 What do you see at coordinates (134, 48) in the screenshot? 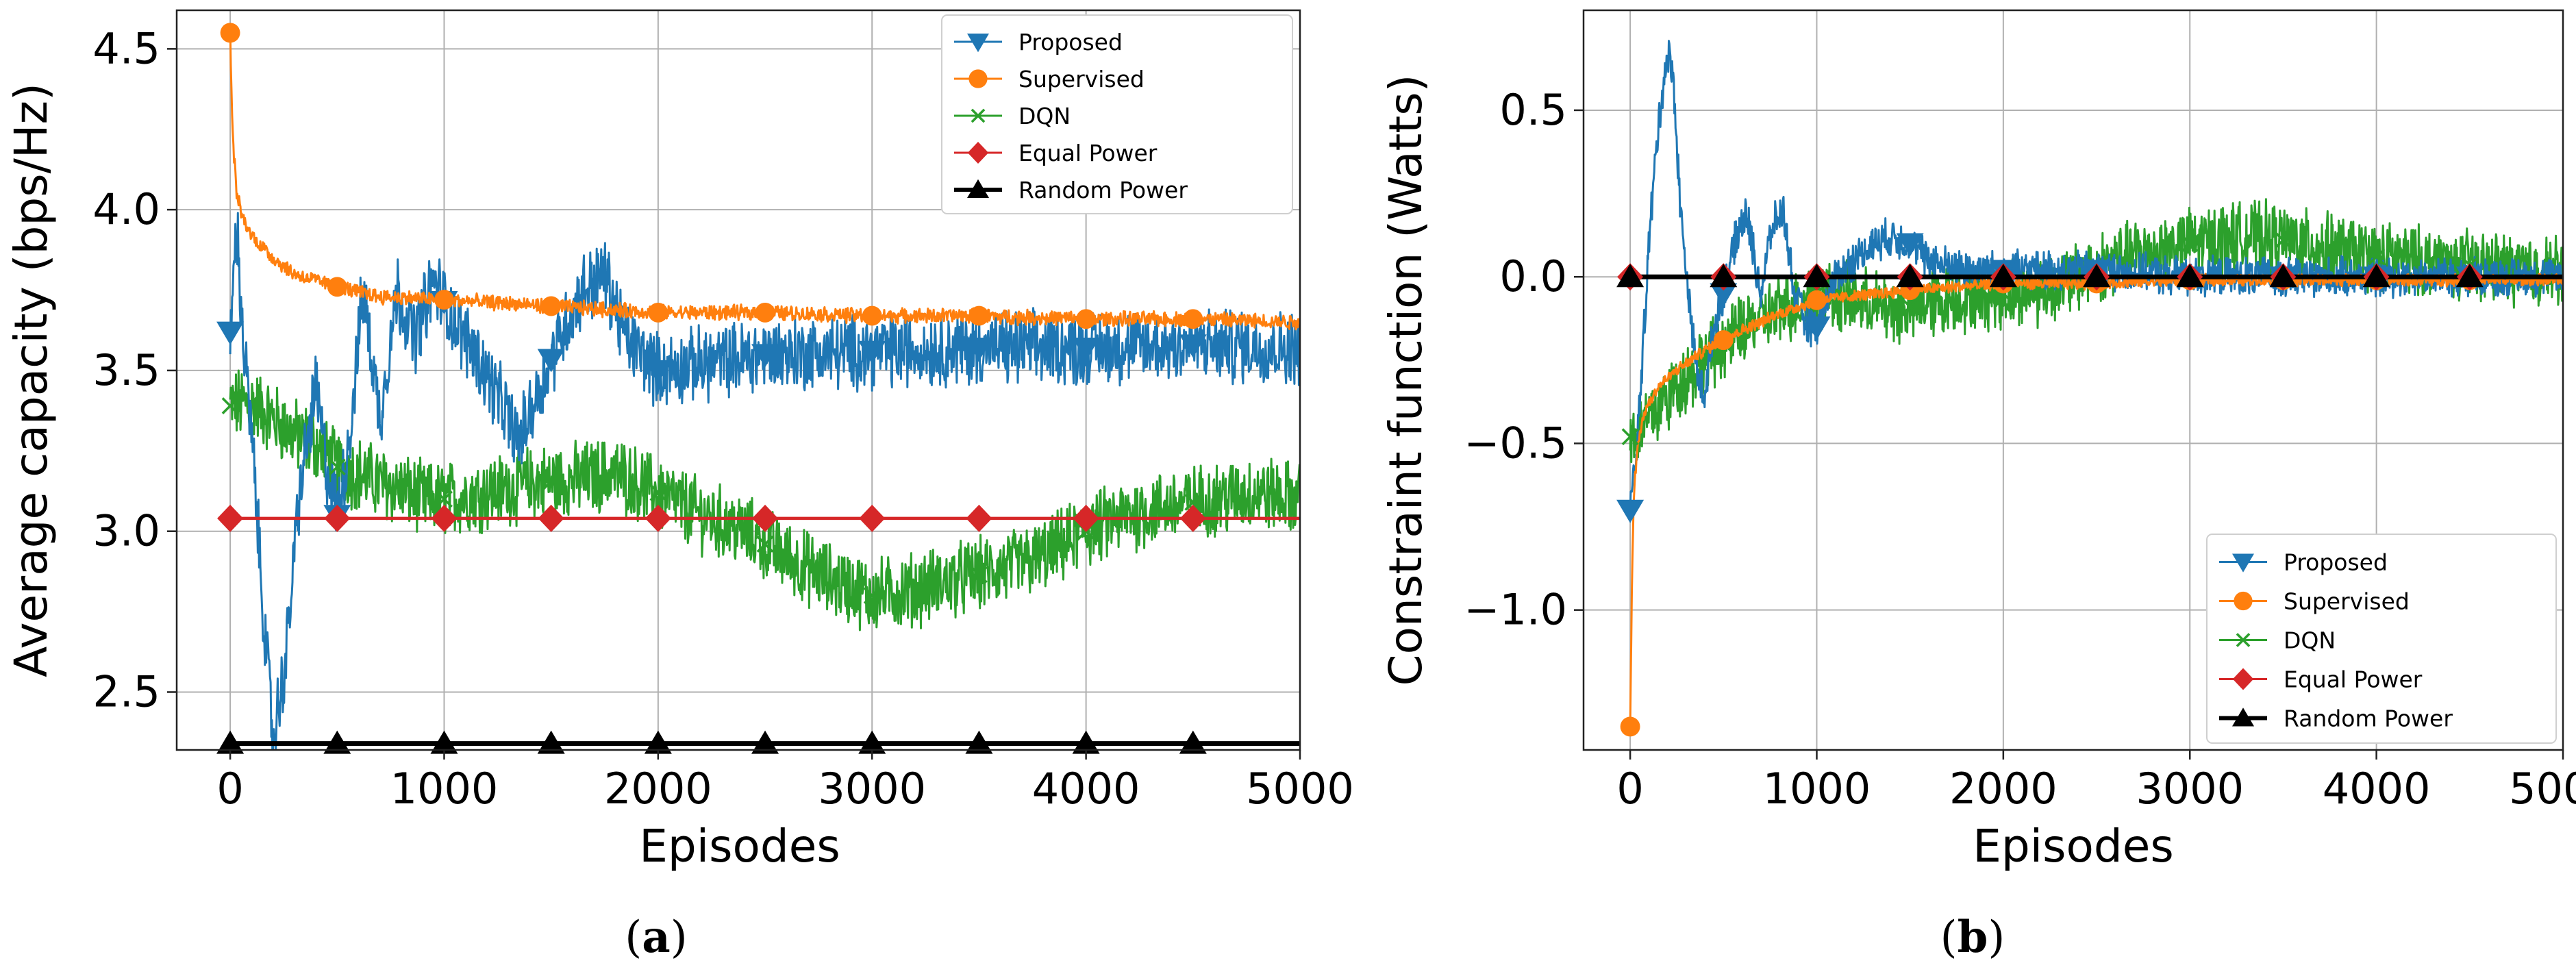
I see `y-tick: 4.5` at bounding box center [134, 48].